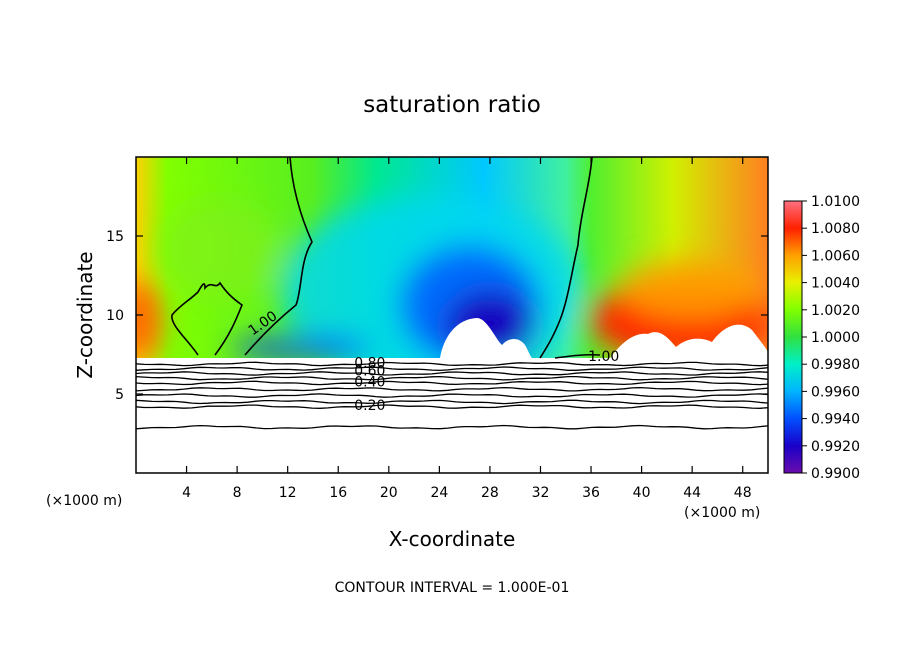  What do you see at coordinates (566, 258) in the screenshot?
I see `contour-1-right` at bounding box center [566, 258].